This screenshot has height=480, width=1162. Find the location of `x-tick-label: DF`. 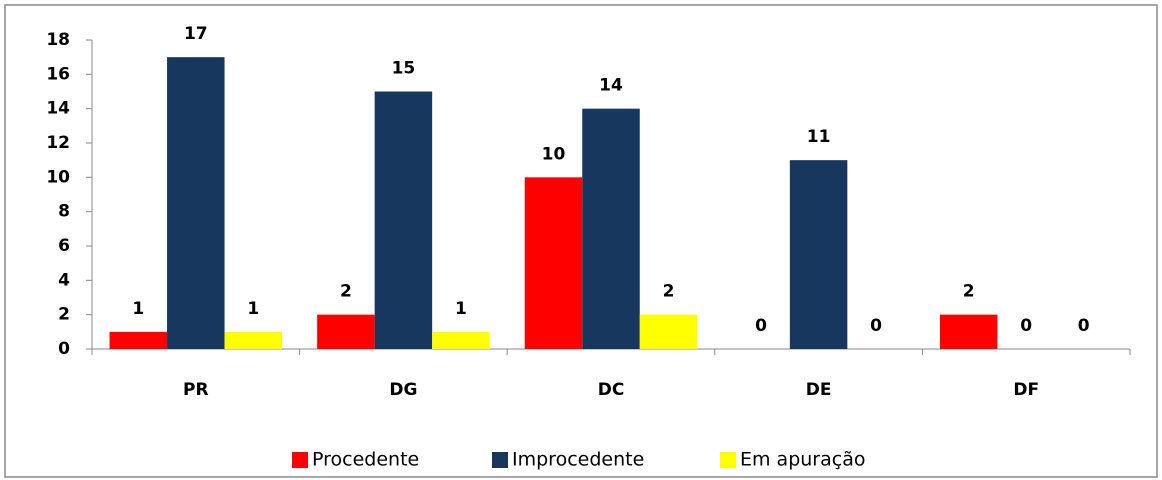

x-tick-label: DF is located at coordinates (1026, 390).